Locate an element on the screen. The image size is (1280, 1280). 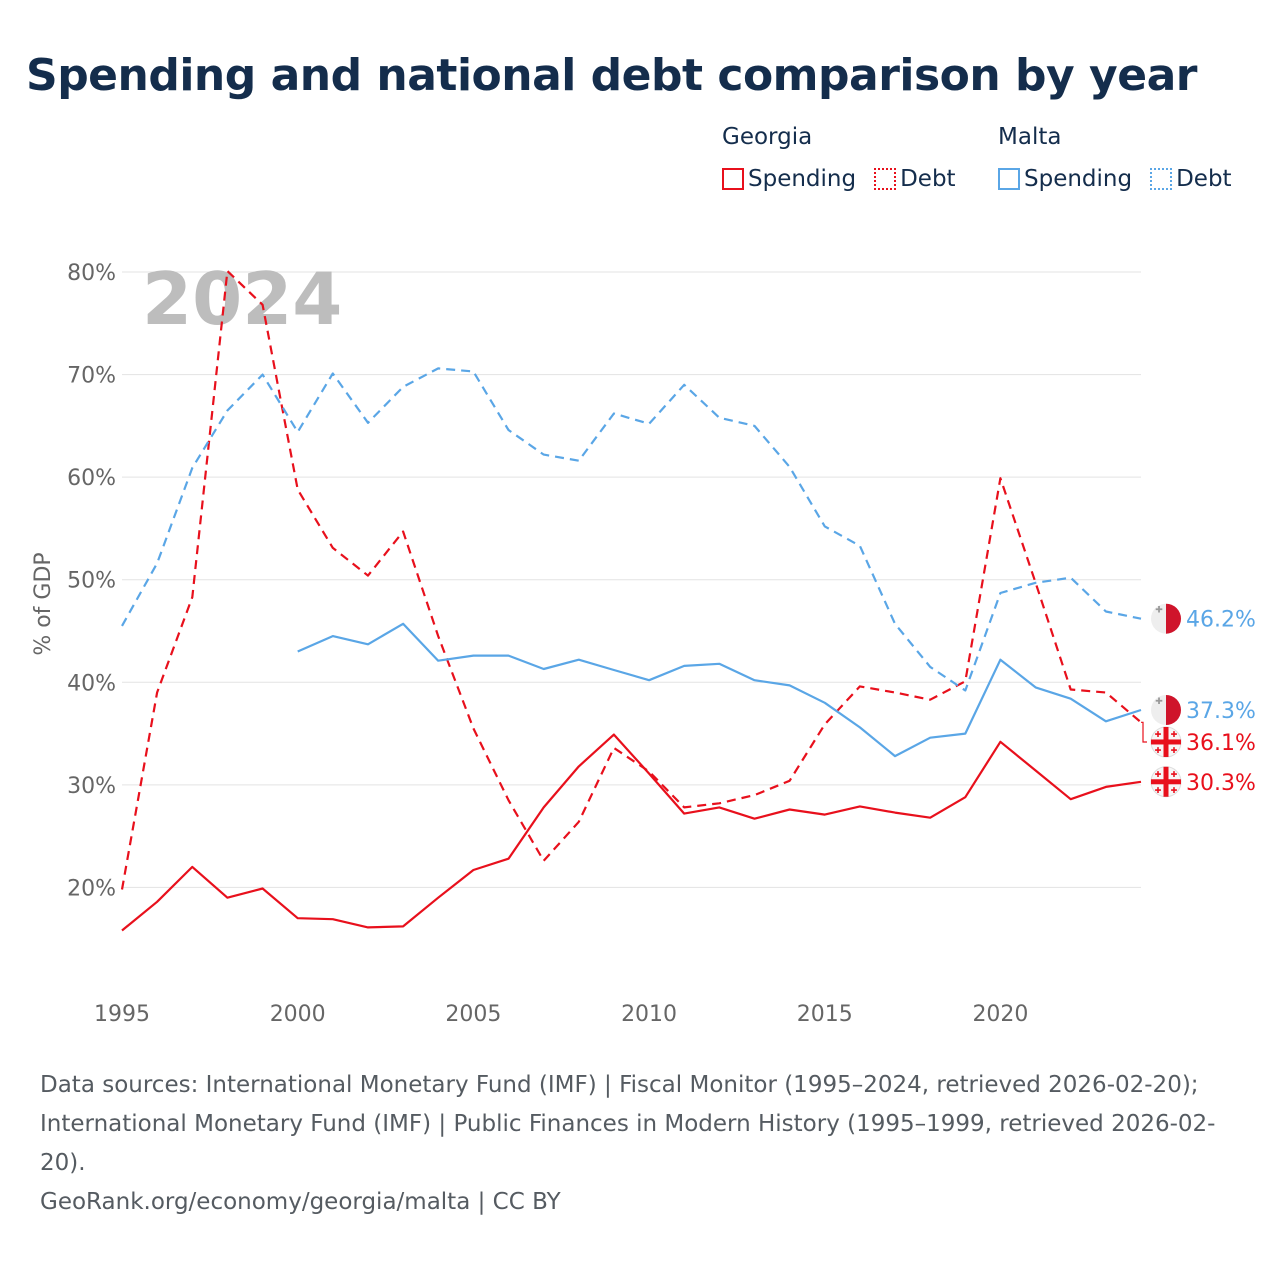
y-tick-label: 70% is located at coordinates (91, 376).